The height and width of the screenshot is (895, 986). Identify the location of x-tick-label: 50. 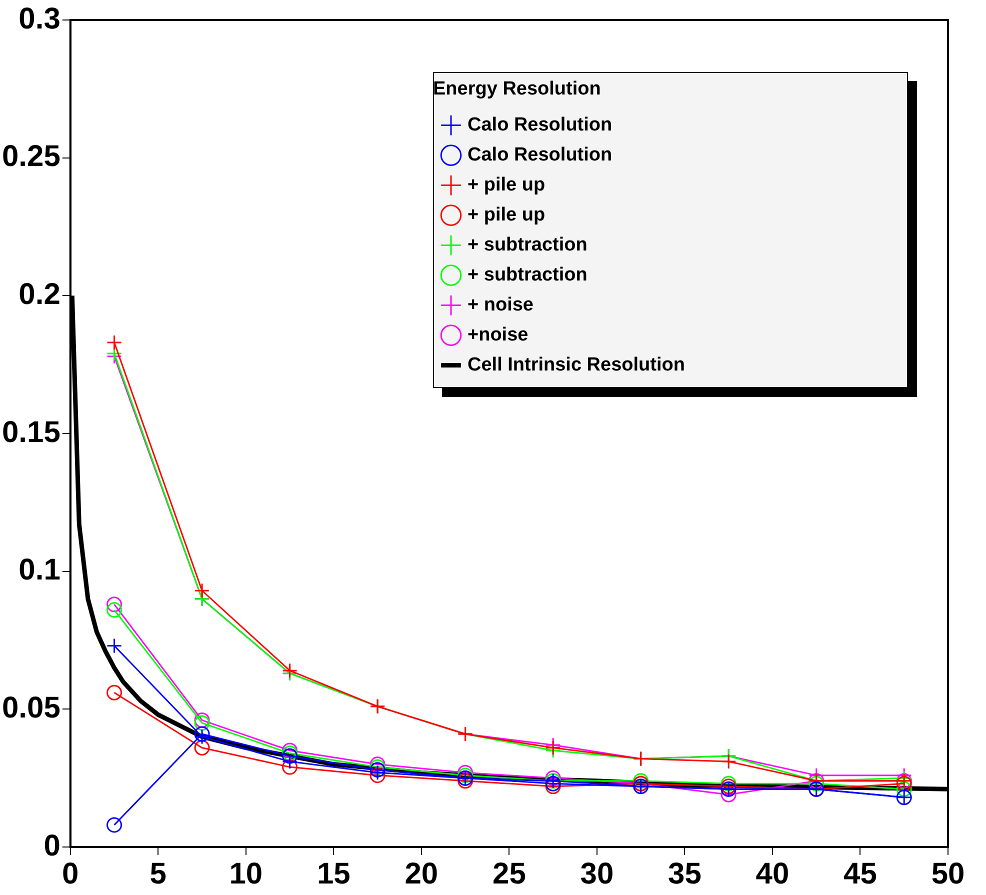
(948, 873).